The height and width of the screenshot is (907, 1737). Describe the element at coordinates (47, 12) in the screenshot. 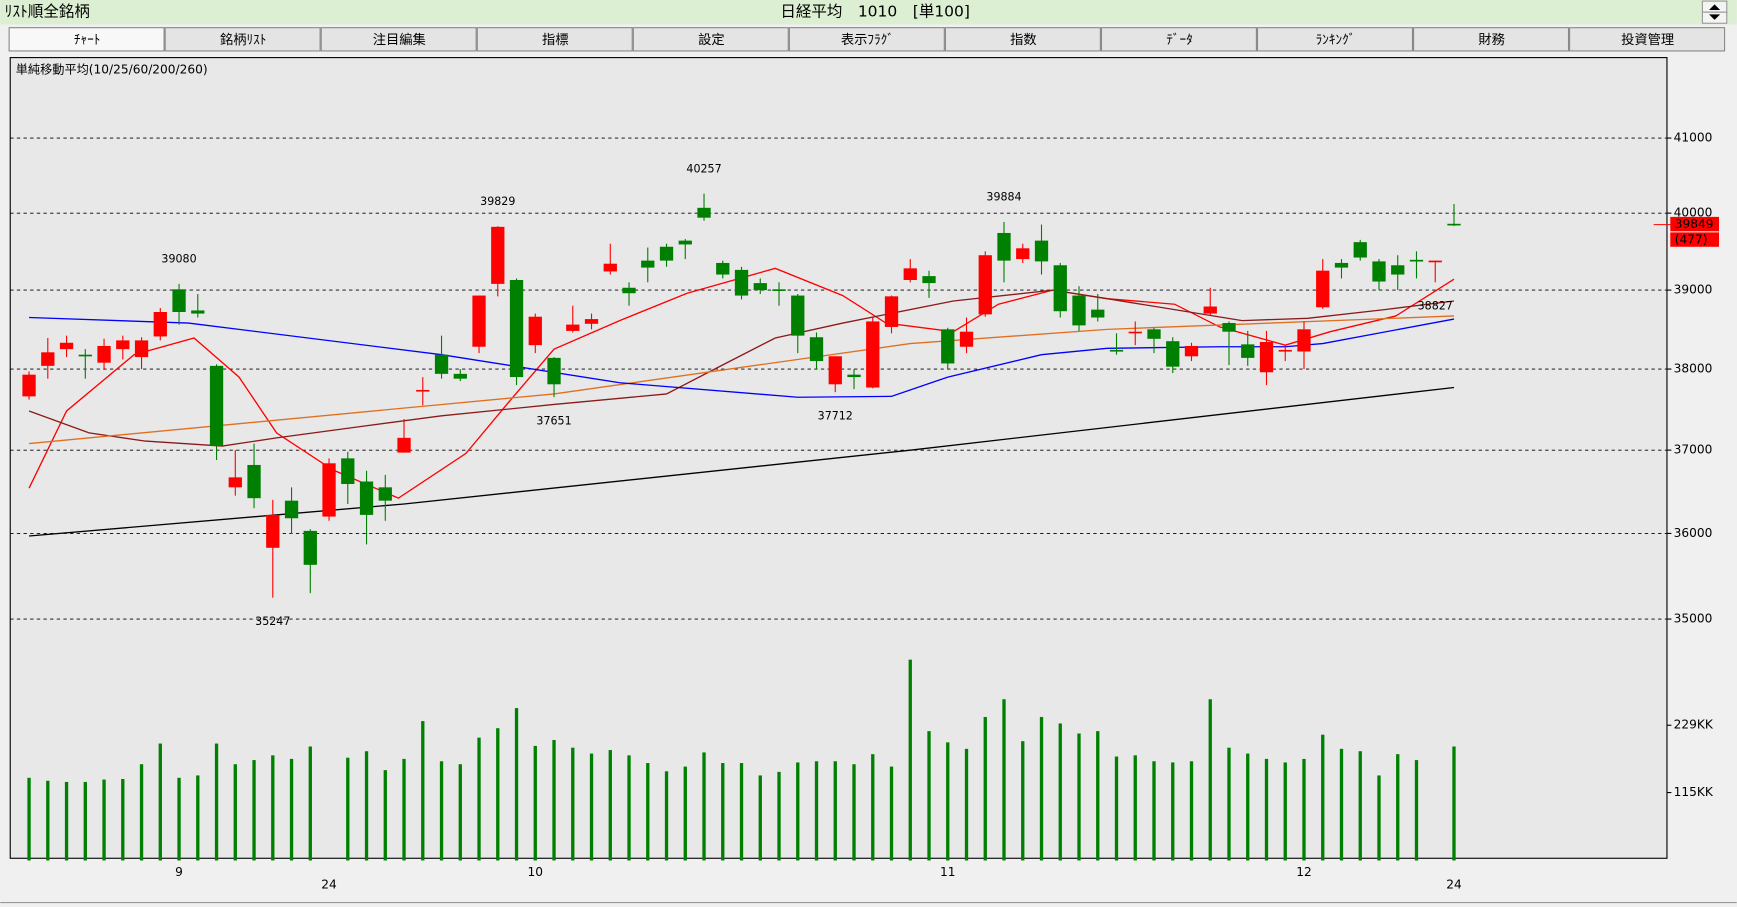

I see `list-name: ﾘｽﾄ順全銘柄` at that location.